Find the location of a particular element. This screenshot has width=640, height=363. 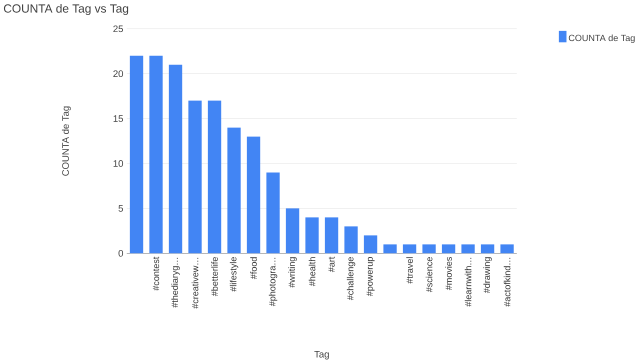

x-tick-label: #movies is located at coordinates (448, 273).